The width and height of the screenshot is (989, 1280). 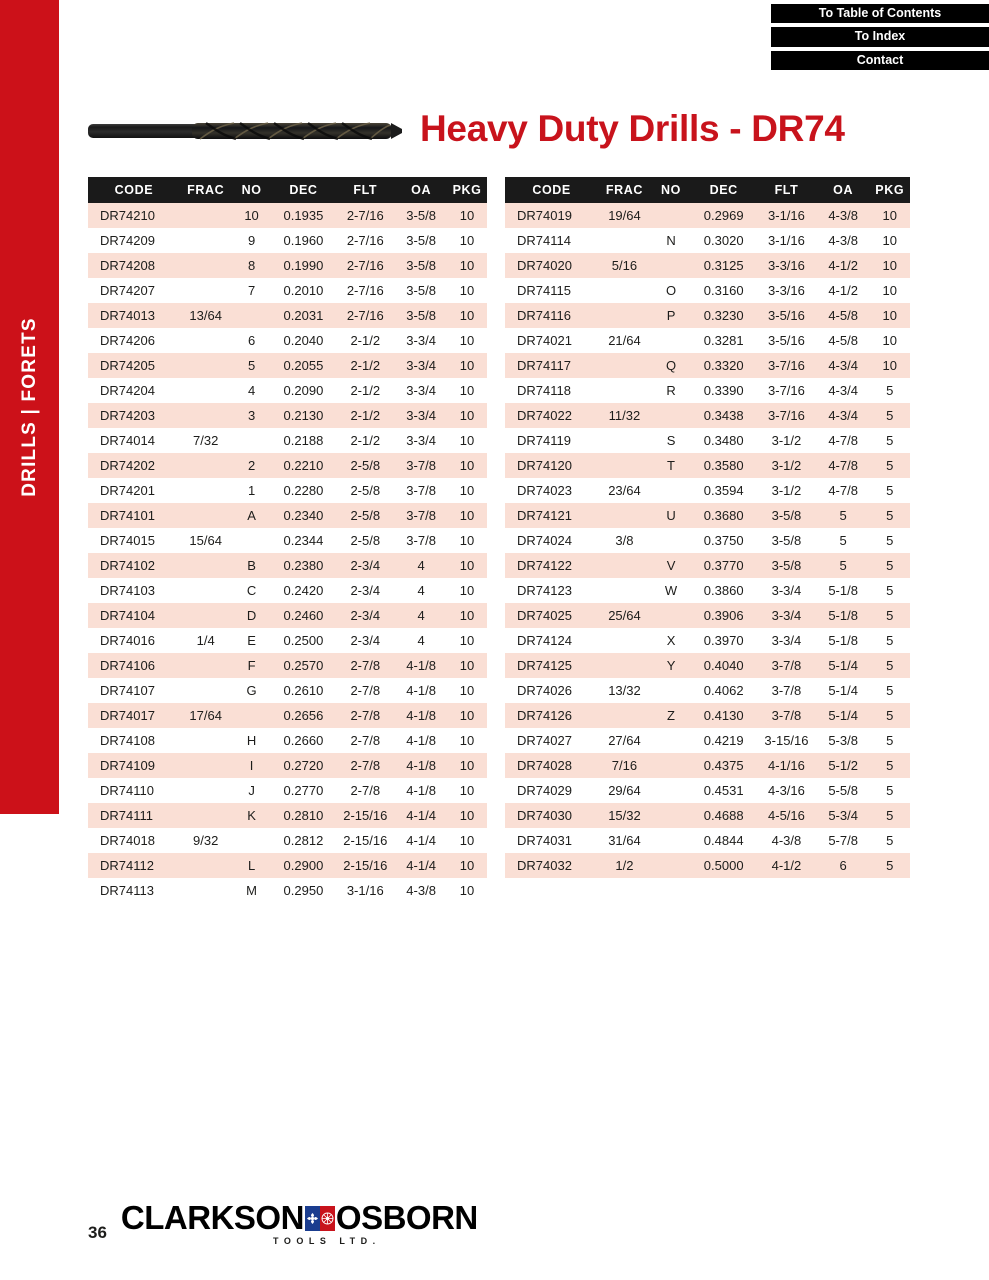 I want to click on cell-frac: 13/32, so click(x=624, y=690).